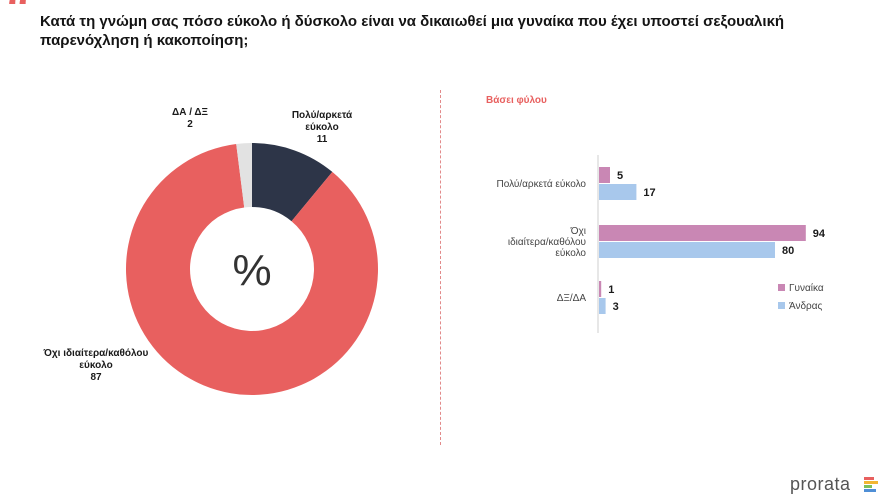  What do you see at coordinates (872, 485) in the screenshot?
I see `logo-mark-icon` at bounding box center [872, 485].